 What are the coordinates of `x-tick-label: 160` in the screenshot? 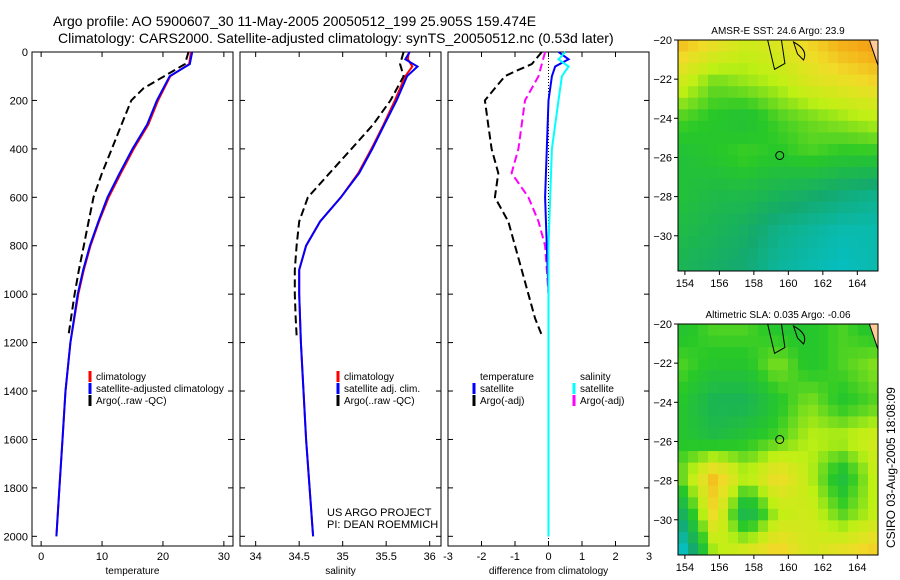 It's located at (788, 284).